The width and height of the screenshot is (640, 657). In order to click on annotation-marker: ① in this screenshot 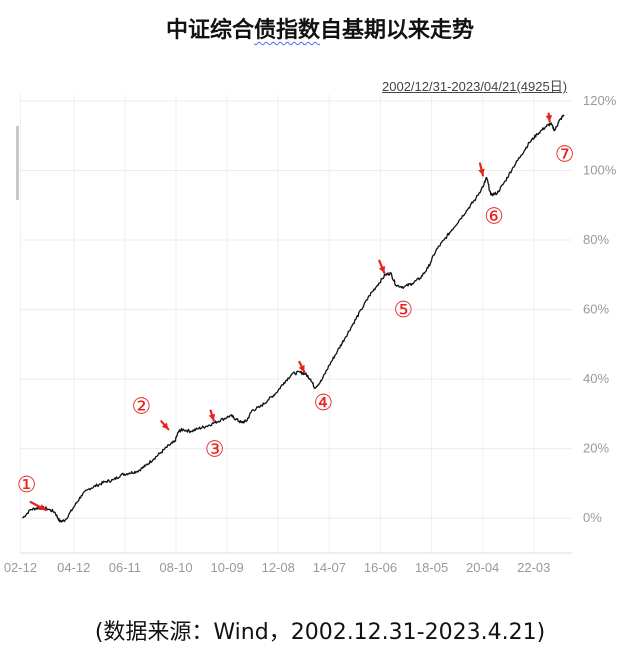, I will do `click(27, 485)`.